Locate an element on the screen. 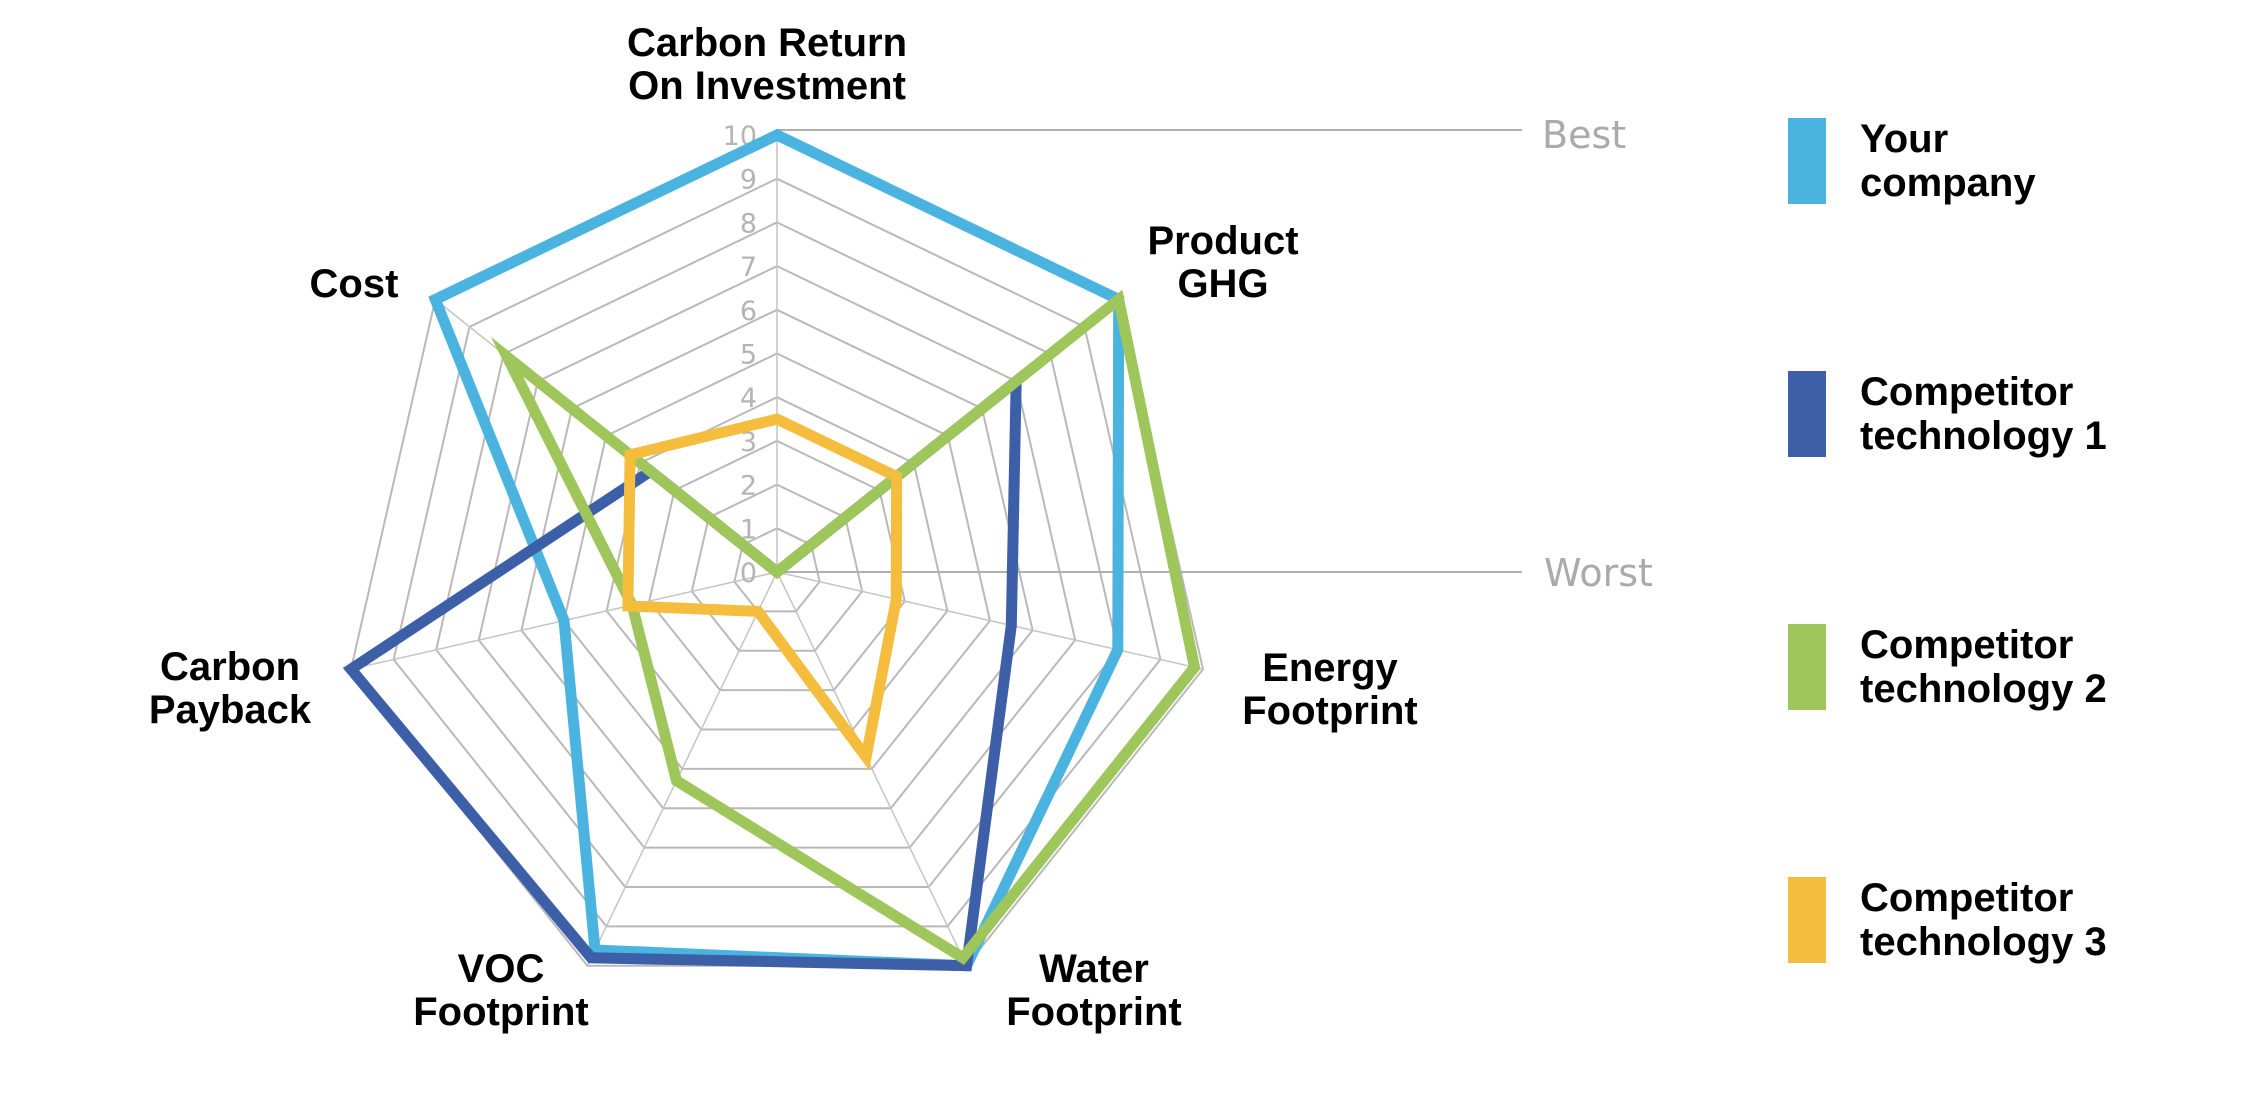  legend-item-competitor-technology-2: Competitor technology 2 is located at coordinates (1947, 667).